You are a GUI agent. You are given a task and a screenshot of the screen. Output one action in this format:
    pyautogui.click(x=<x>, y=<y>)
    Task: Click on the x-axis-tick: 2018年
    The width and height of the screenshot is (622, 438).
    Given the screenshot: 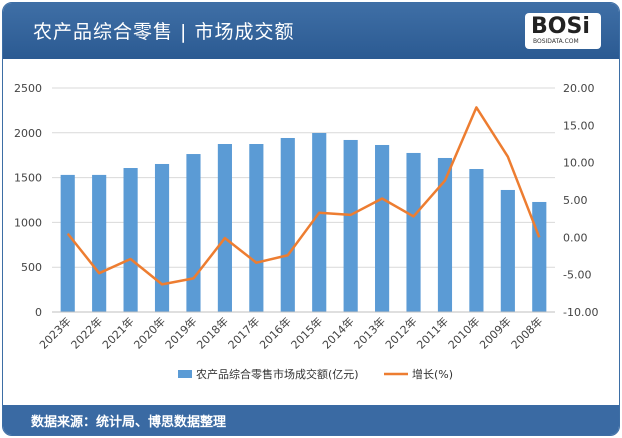 What is the action you would take?
    pyautogui.click(x=212, y=332)
    